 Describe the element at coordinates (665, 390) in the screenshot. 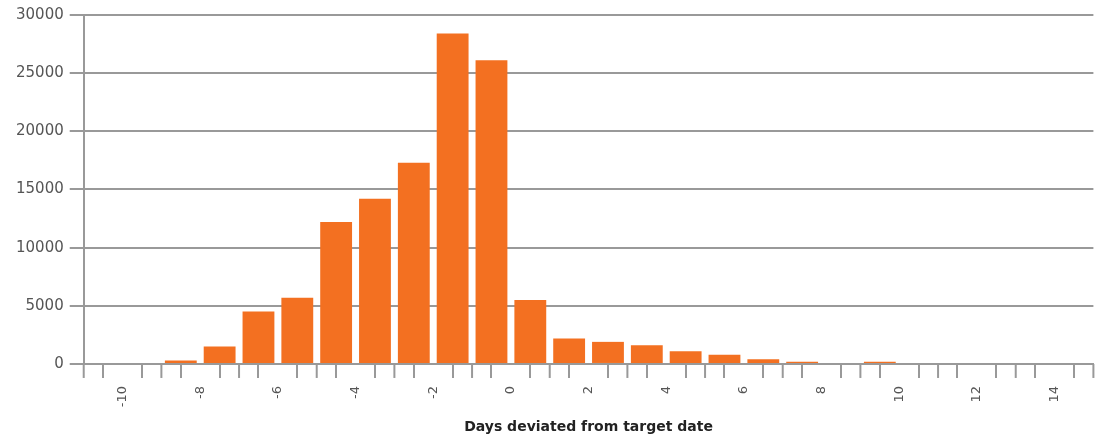

I see `x-tick-label: 4` at that location.